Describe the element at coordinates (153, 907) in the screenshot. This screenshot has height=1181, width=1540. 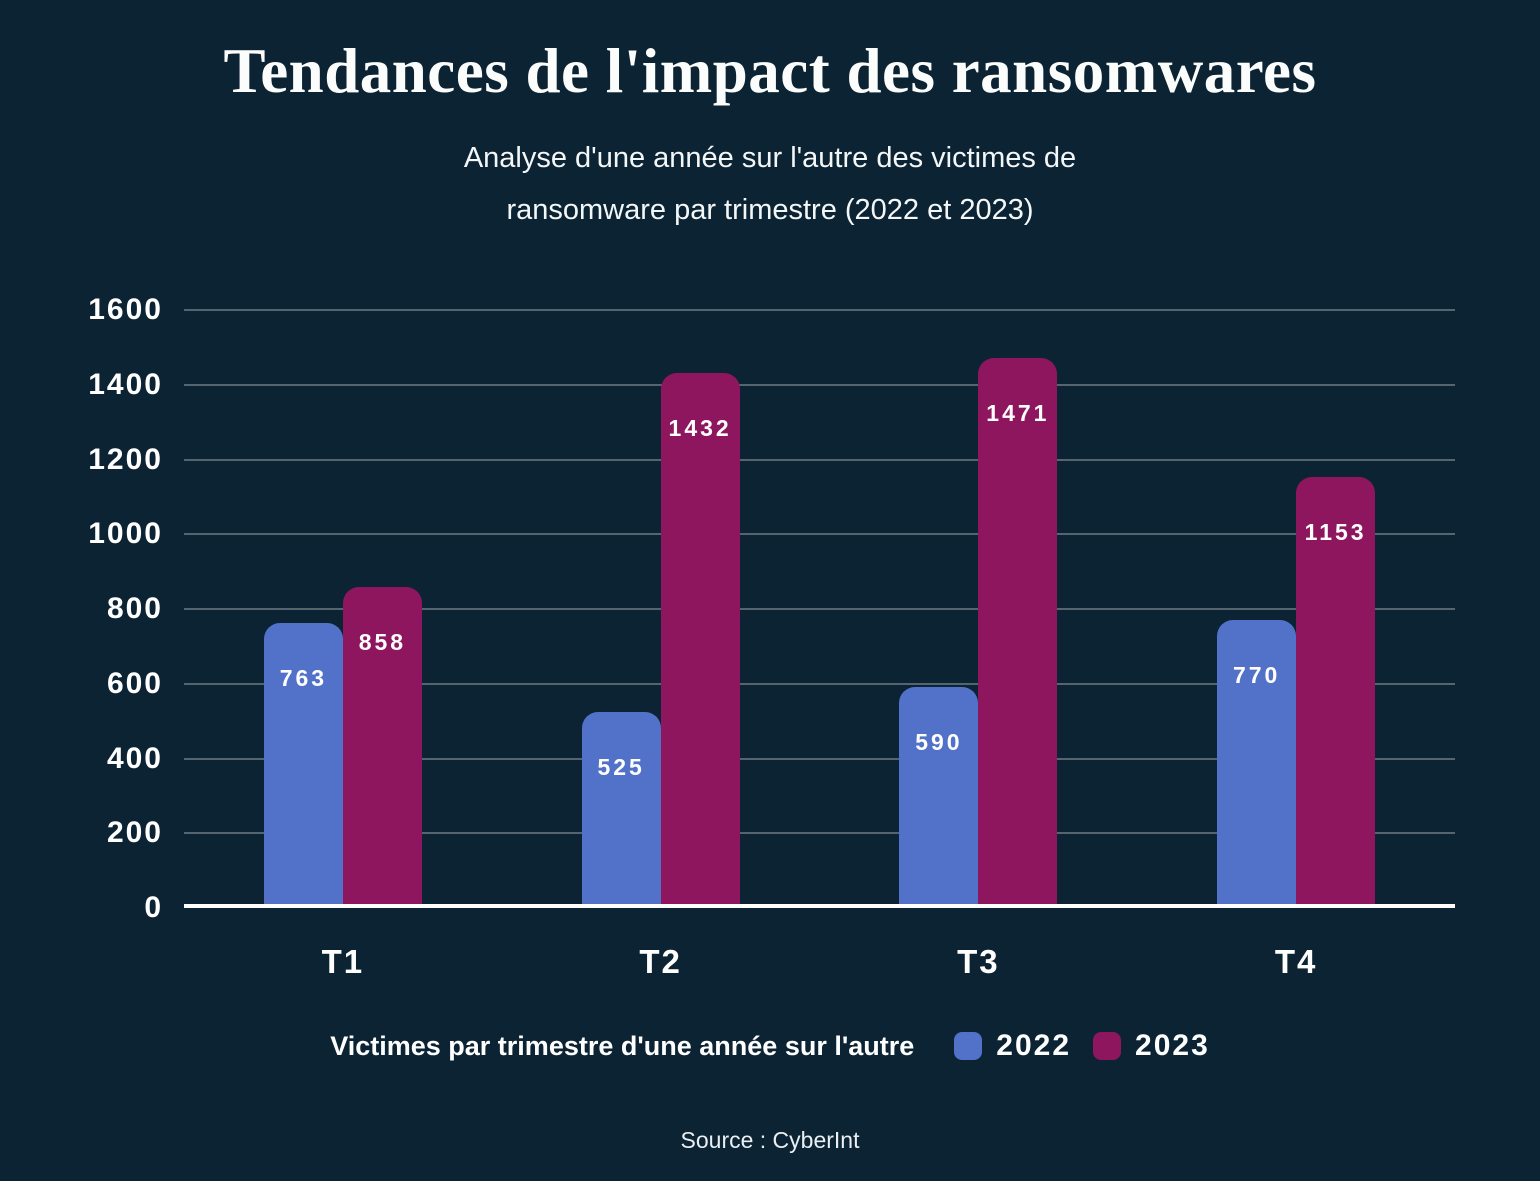
I see `y-tick-label-0: 0` at that location.